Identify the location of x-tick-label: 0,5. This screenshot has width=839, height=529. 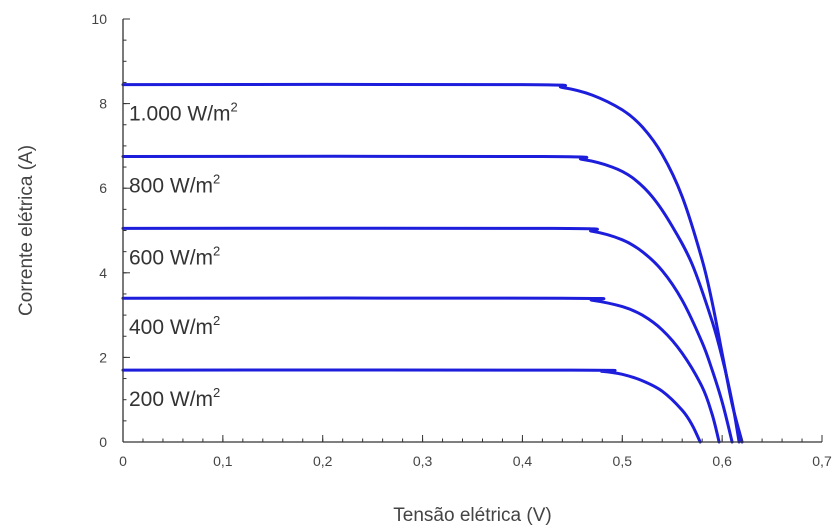
(623, 461).